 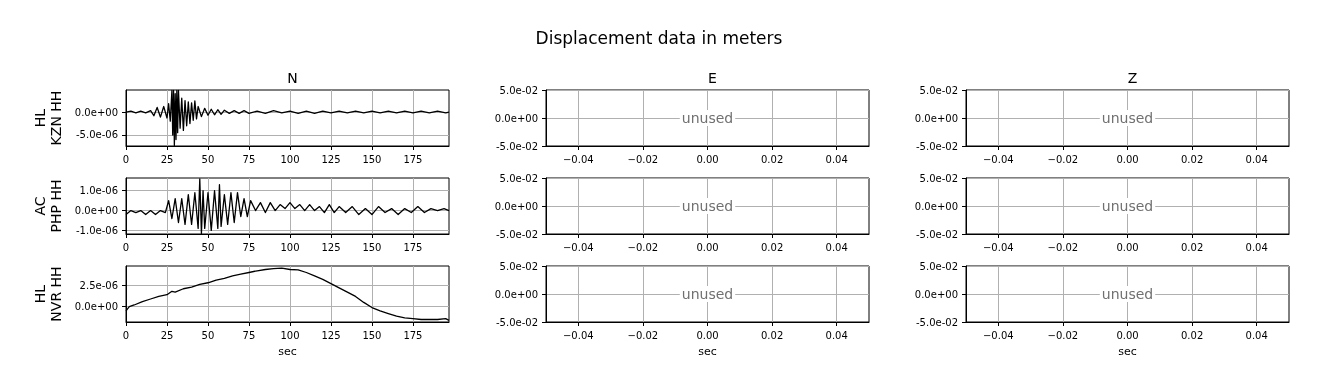 What do you see at coordinates (292, 78) in the screenshot?
I see `chart-title: N` at bounding box center [292, 78].